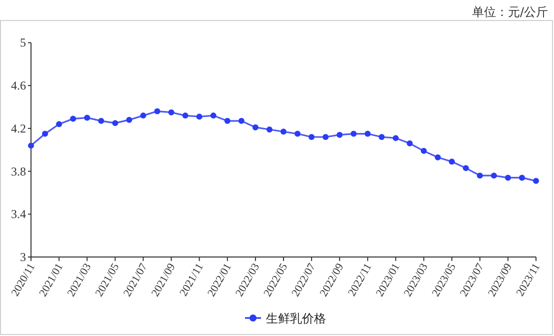  Describe the element at coordinates (18, 171) in the screenshot. I see `y-tick-label: 3.8` at that location.